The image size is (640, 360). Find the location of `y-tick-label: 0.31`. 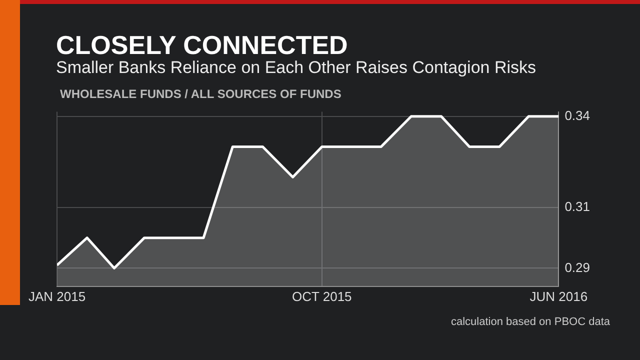

y-tick-label: 0.31 is located at coordinates (577, 206).